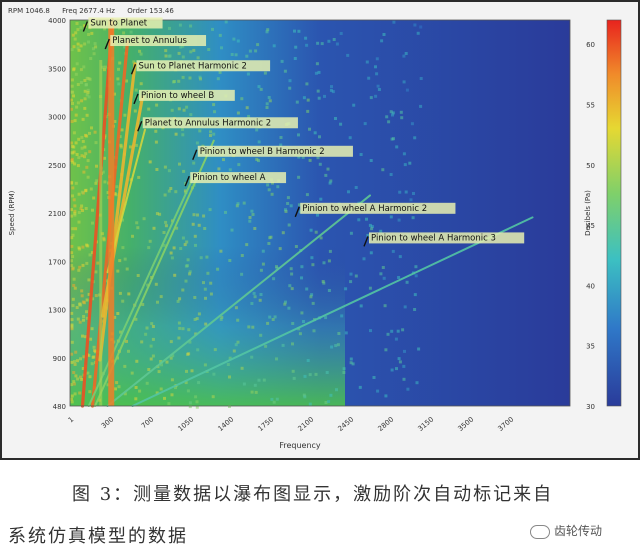  I want to click on colorbar-tick-label: 60, so click(590, 45).